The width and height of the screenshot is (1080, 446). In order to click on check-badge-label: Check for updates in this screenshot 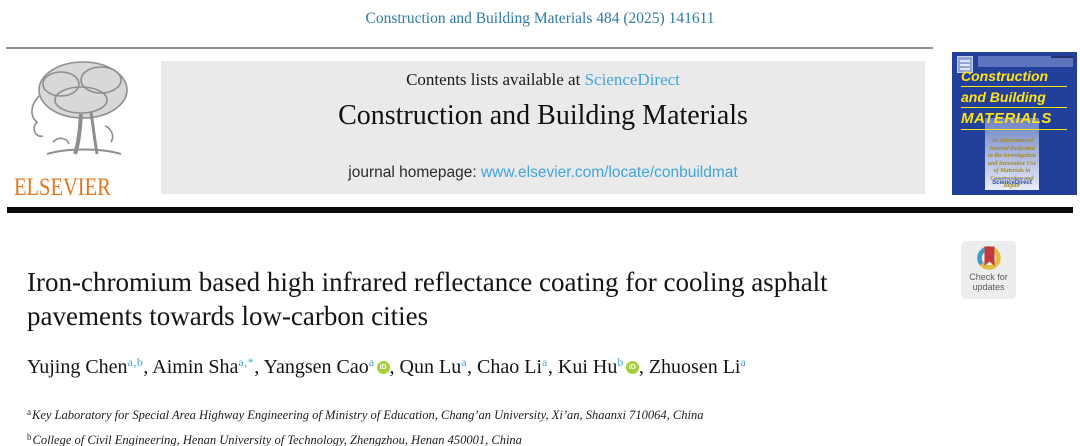, I will do `click(988, 282)`.